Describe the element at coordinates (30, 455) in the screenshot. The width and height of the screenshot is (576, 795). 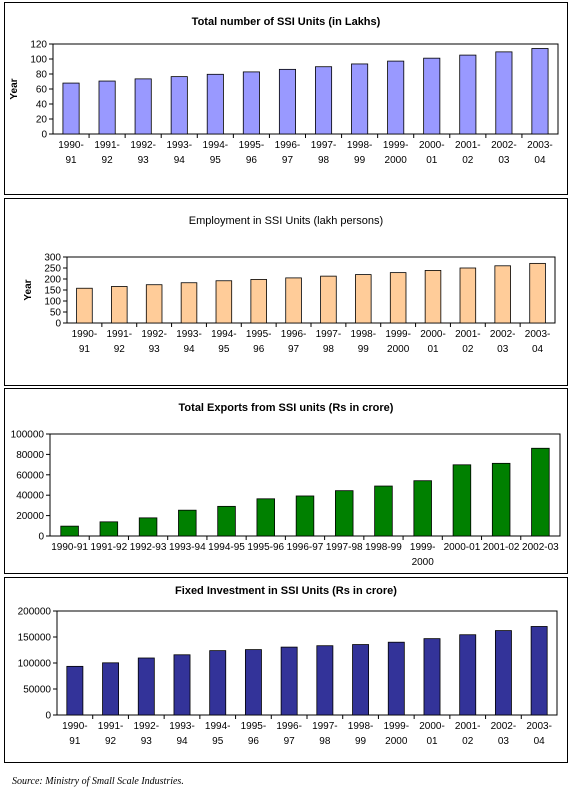
I see `y-tick-label: 80000` at that location.